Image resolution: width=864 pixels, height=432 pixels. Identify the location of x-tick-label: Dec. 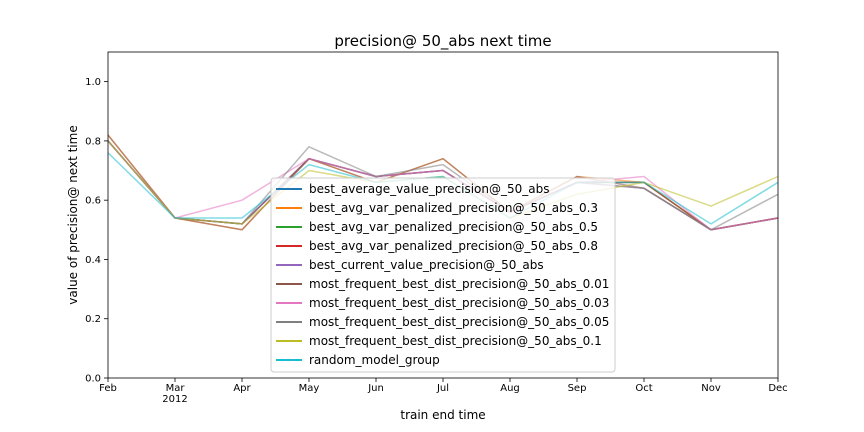
(777, 388).